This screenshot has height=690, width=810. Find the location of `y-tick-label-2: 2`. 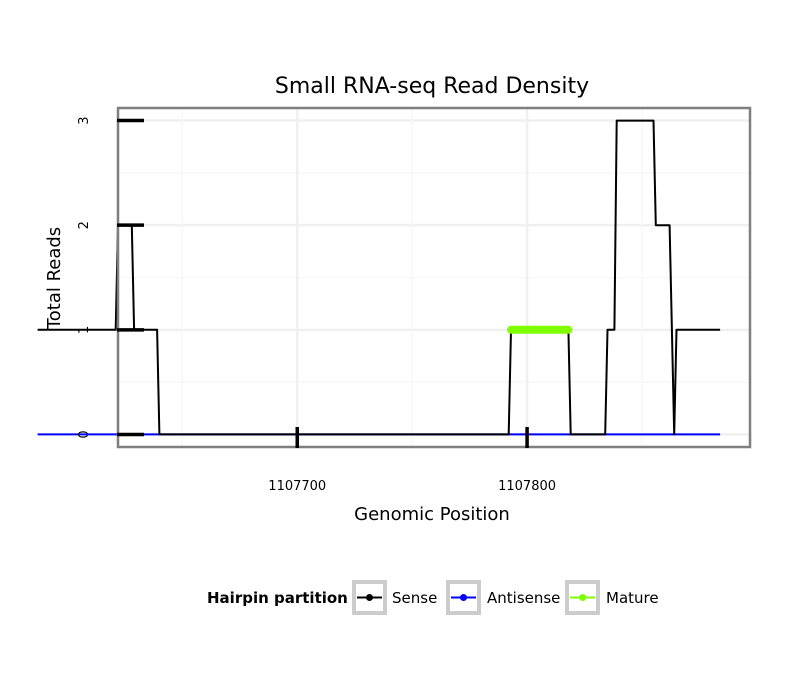

y-tick-label-2: 2 is located at coordinates (84, 225).